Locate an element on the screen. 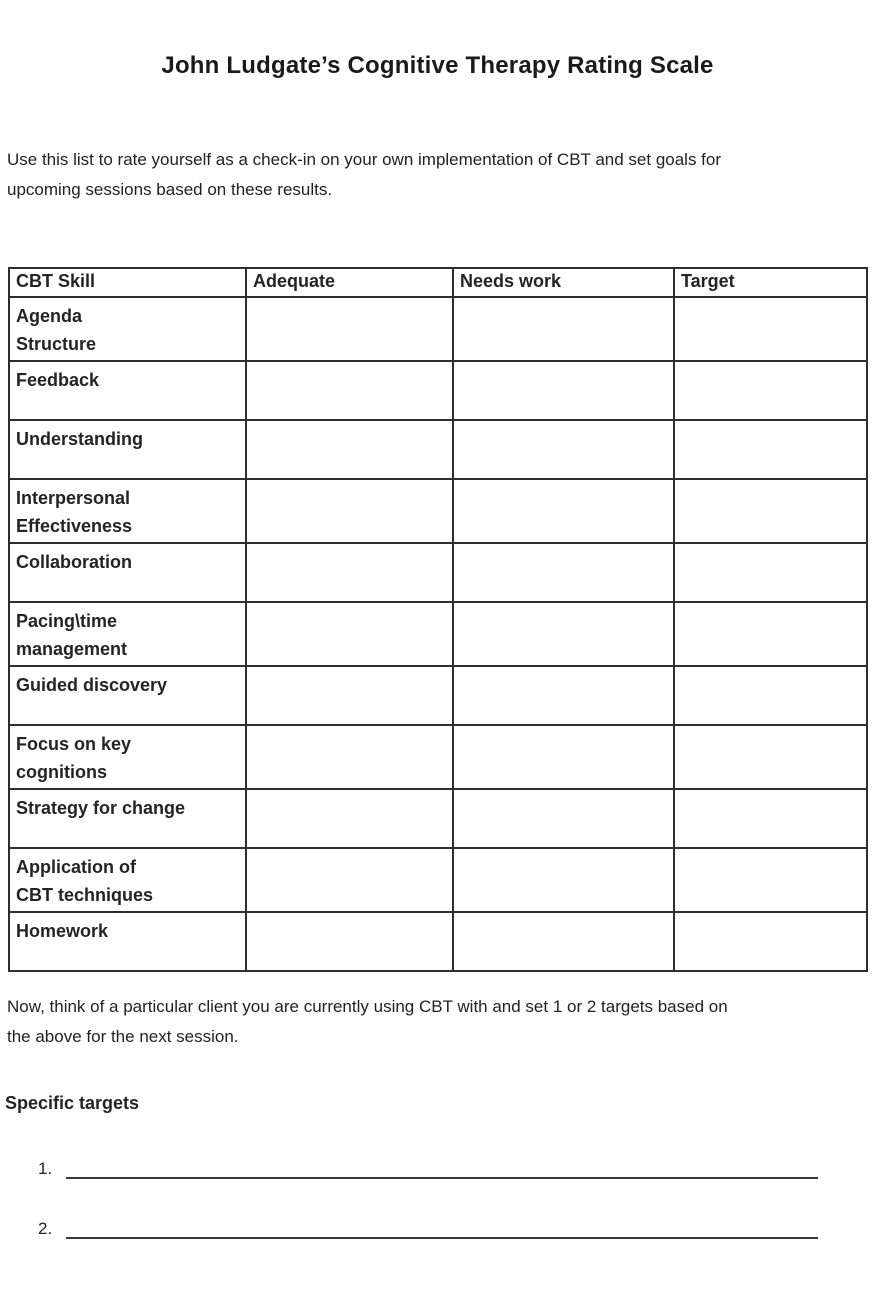 The height and width of the screenshot is (1312, 875). skill-cell: Agenda Structure is located at coordinates (127, 329).